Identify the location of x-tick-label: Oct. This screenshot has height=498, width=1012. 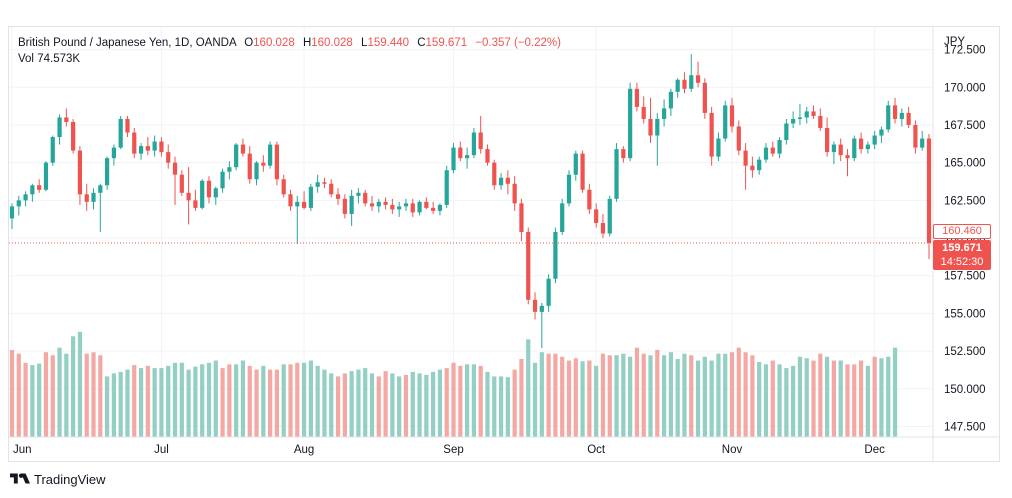
(596, 450).